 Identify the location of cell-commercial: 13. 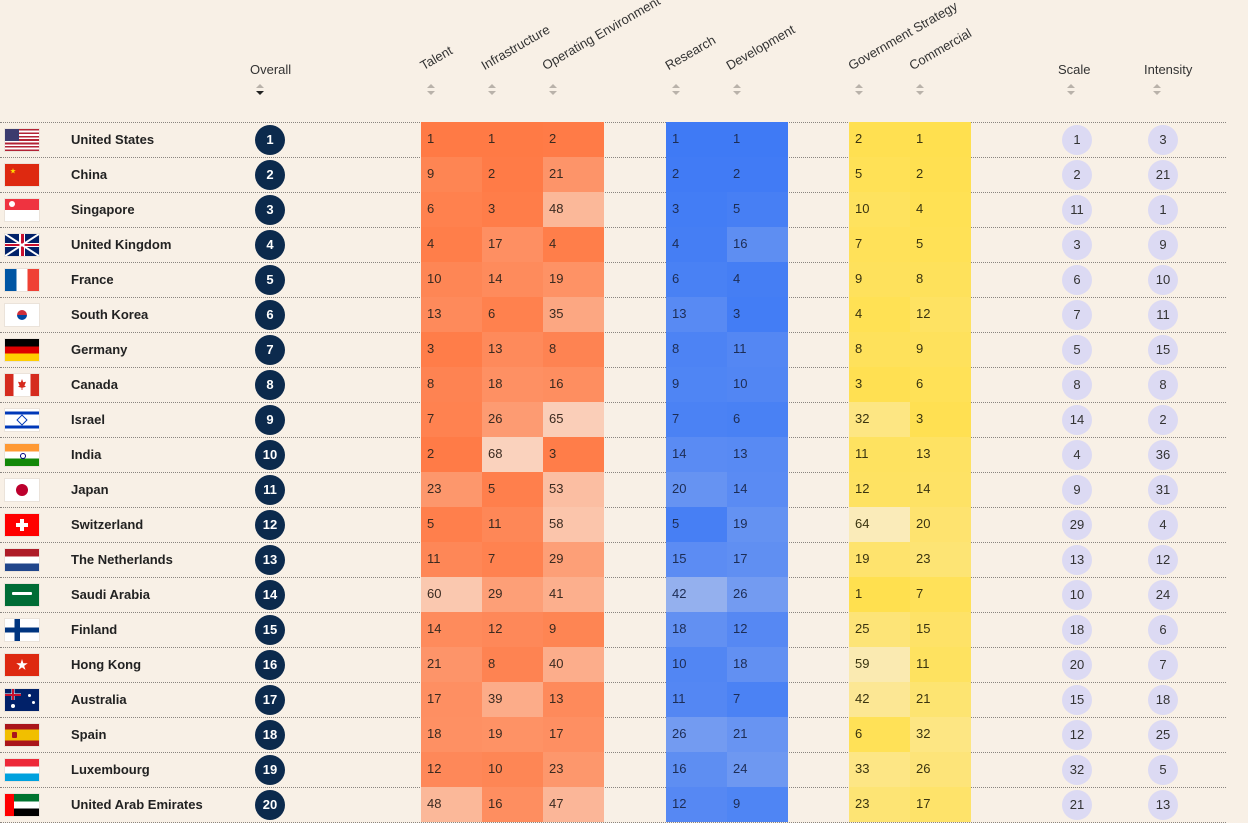
(940, 454).